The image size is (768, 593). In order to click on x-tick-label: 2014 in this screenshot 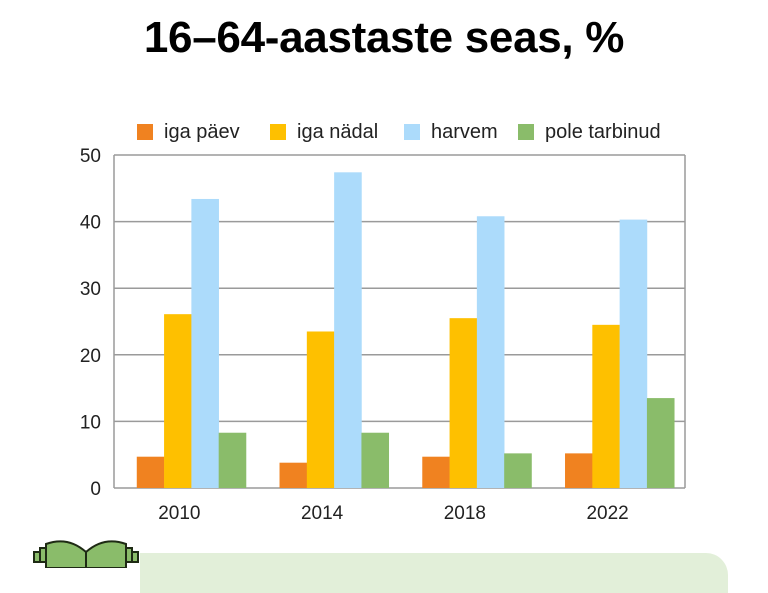, I will do `click(322, 513)`.